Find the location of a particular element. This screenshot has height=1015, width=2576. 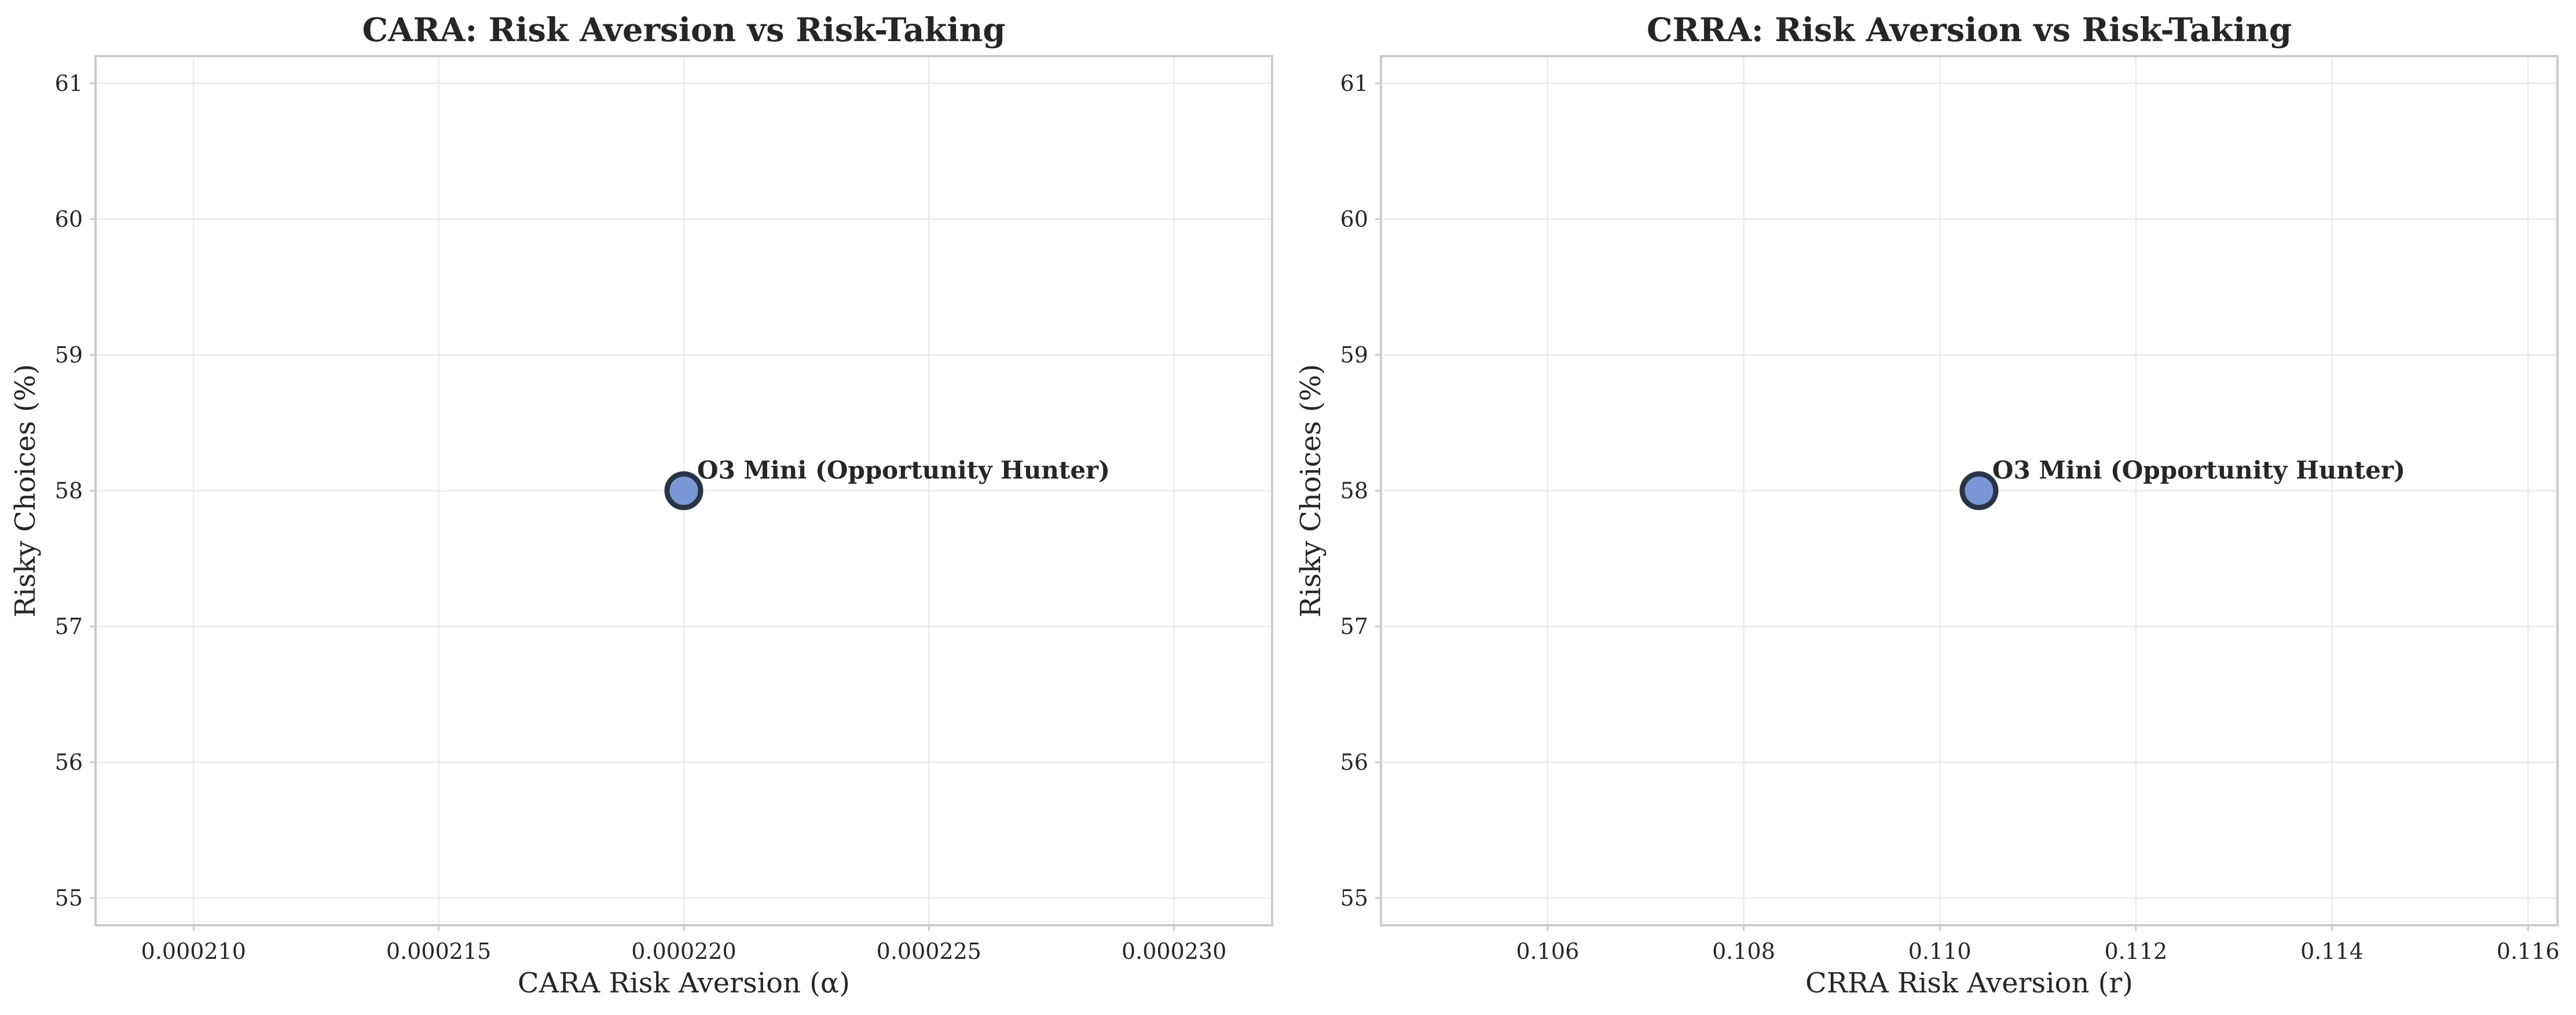

crra-x-tick-label: 0.110 is located at coordinates (1940, 951).